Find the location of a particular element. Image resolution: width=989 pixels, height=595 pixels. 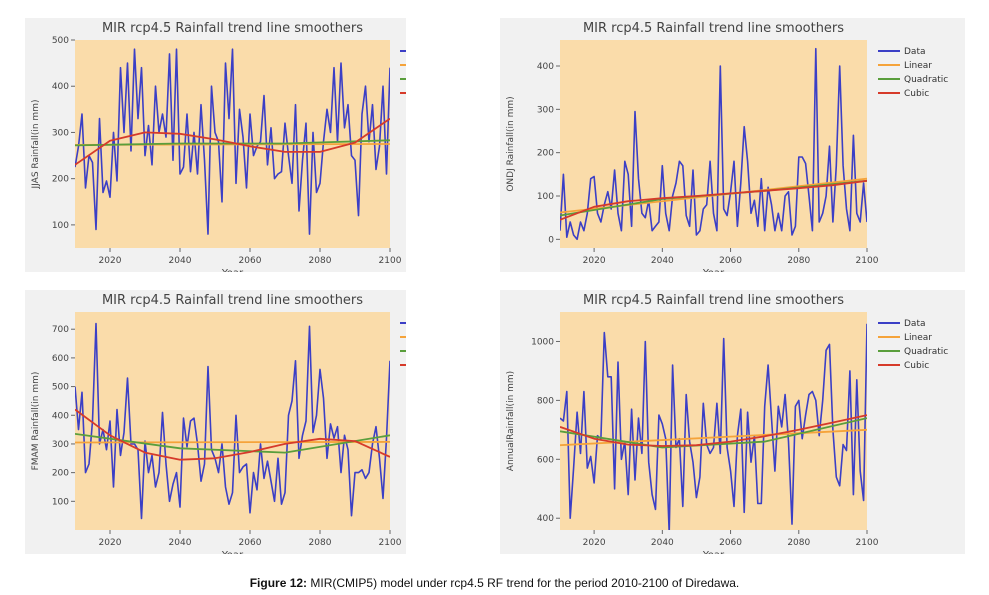

y-axis-label: JJAS Rainfall(in mm) is located at coordinates (36, 145).